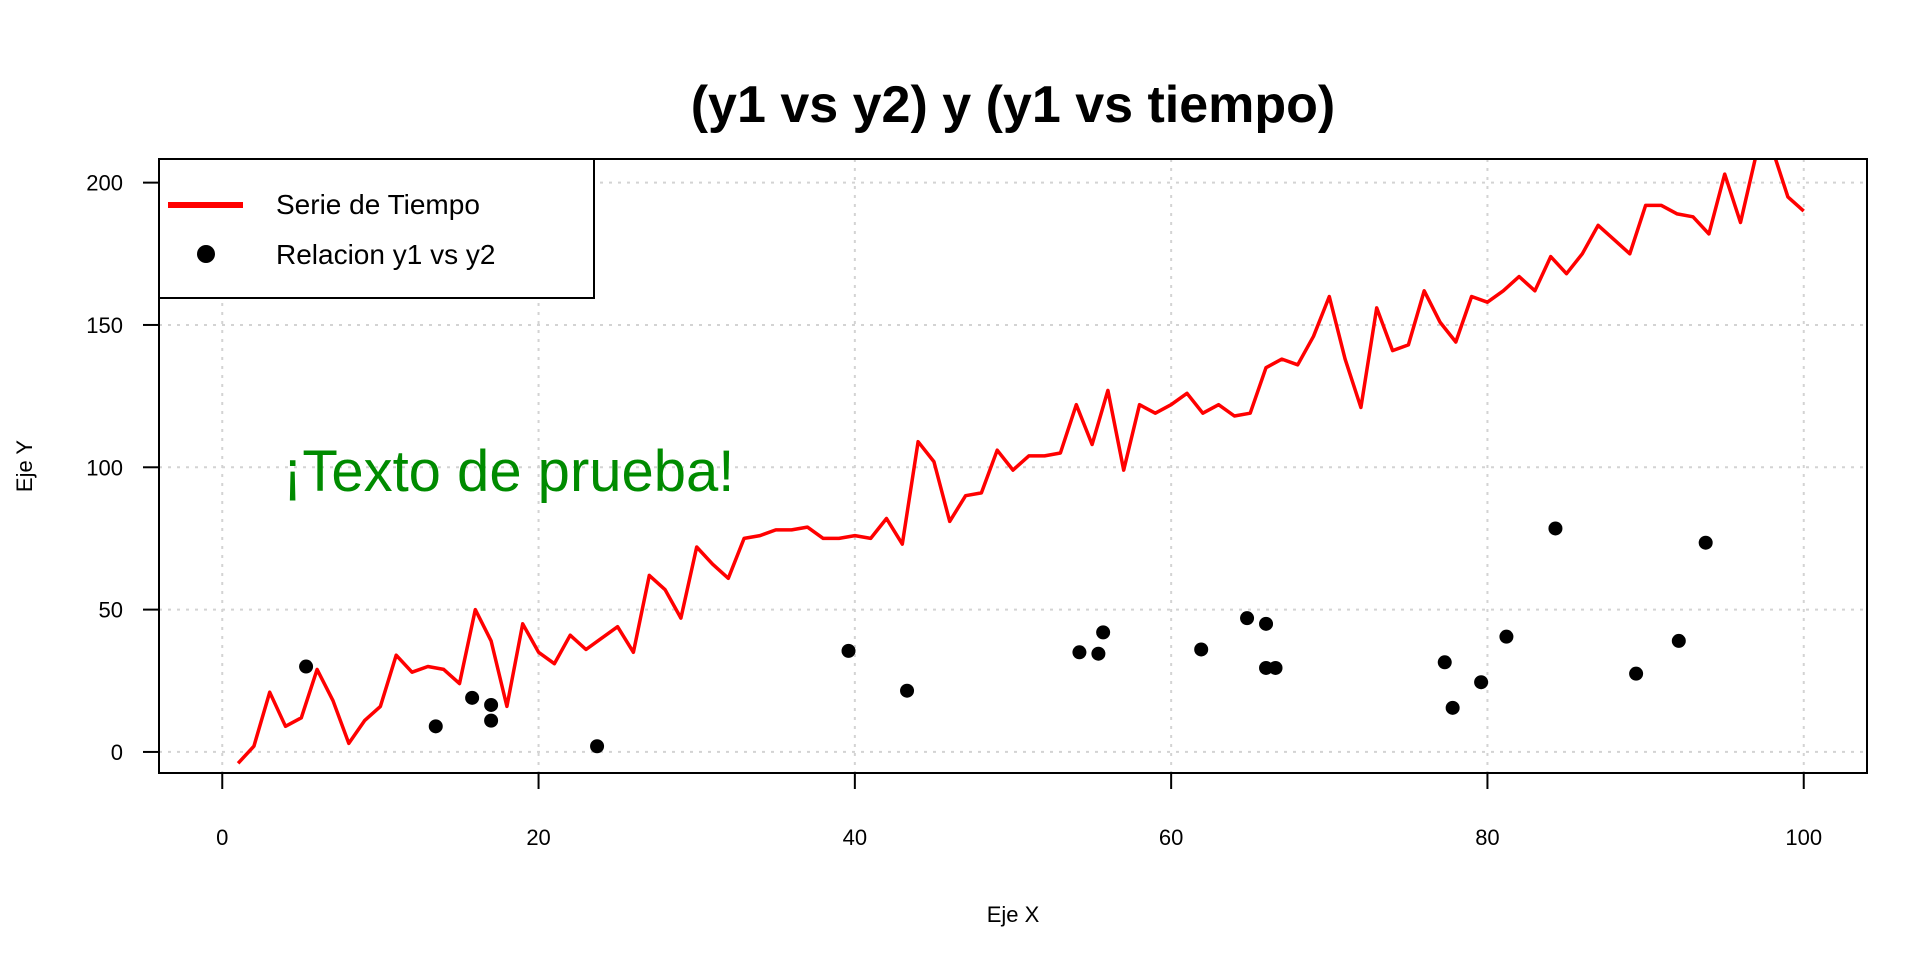  I want to click on legend-label-serie: Serie de Tiempo, so click(378, 204).